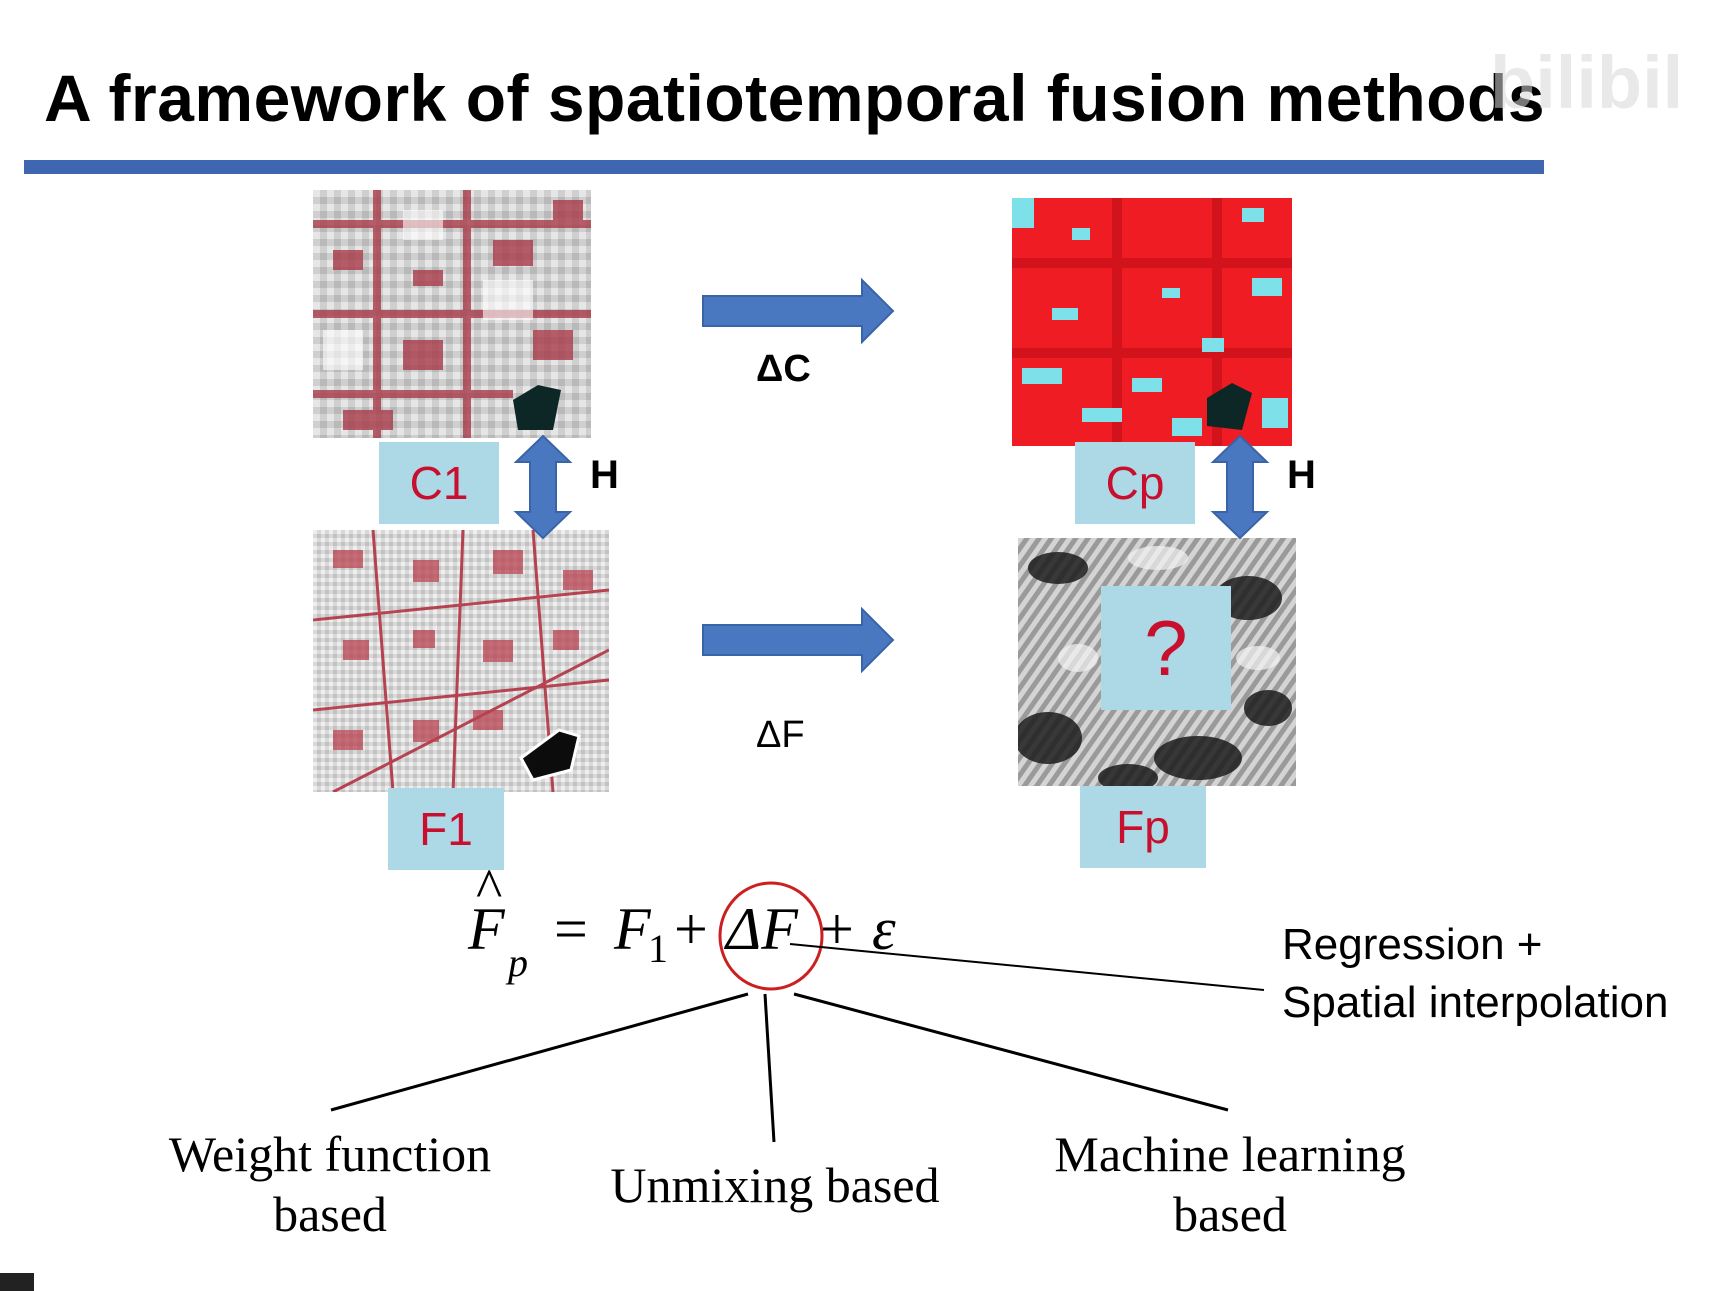  Describe the element at coordinates (330, 1214) in the screenshot. I see `weight-method-line2: based` at that location.